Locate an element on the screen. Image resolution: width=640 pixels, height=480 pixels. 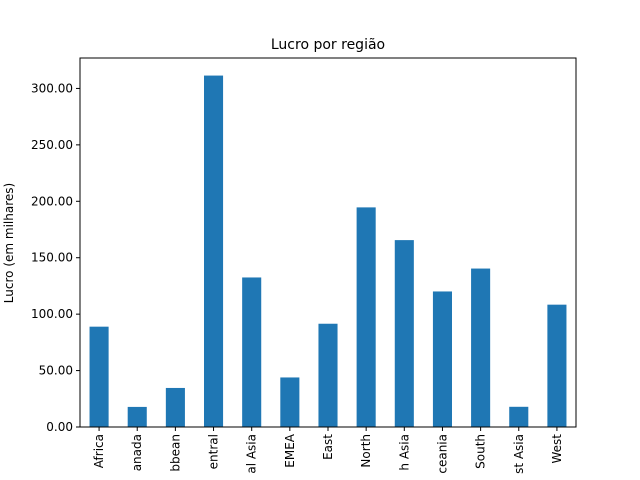
x-tick-label-7: North is located at coordinates (366, 451).